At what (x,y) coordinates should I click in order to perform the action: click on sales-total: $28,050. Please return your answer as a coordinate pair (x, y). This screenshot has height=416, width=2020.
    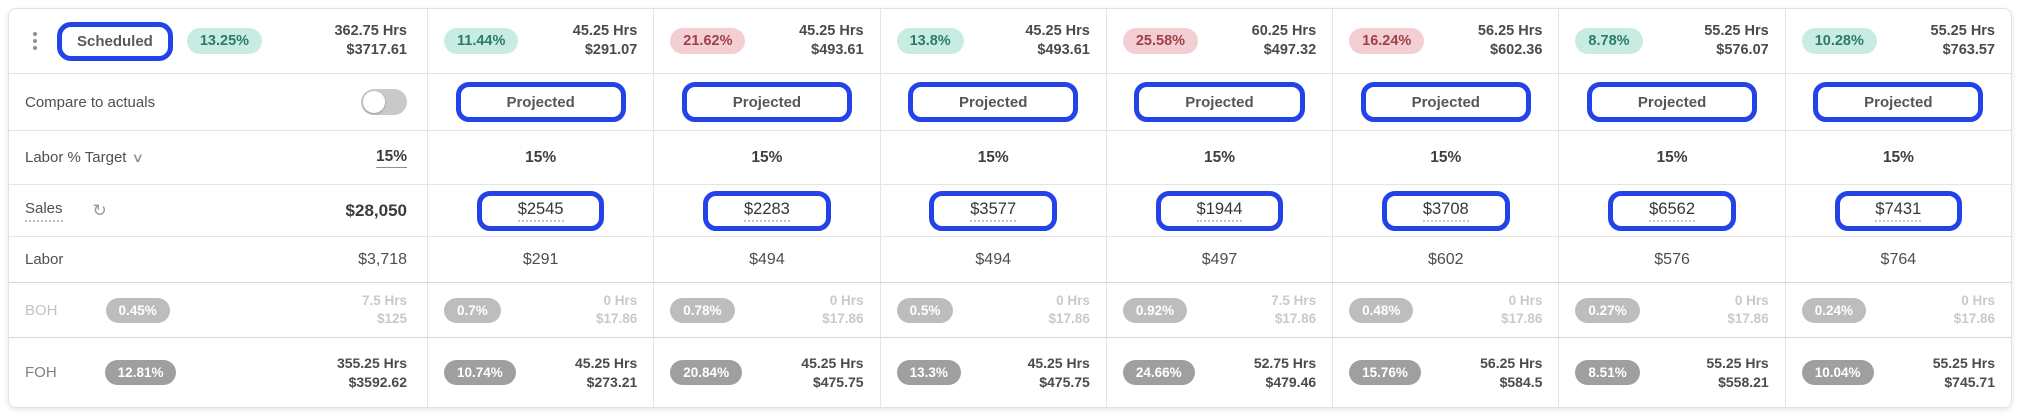
    Looking at the image, I should click on (376, 210).